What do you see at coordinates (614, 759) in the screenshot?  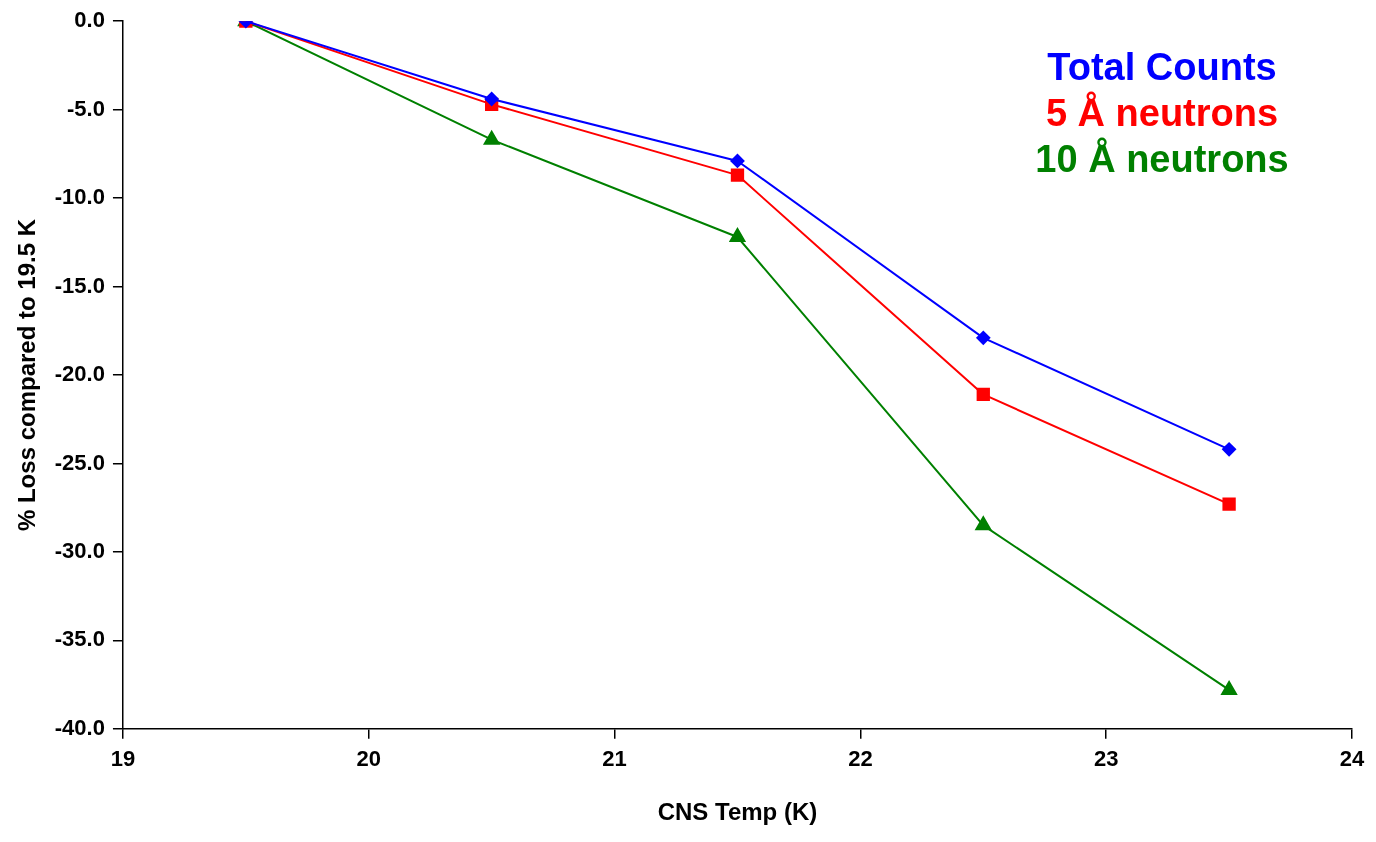 I see `x-tick-label: 21` at bounding box center [614, 759].